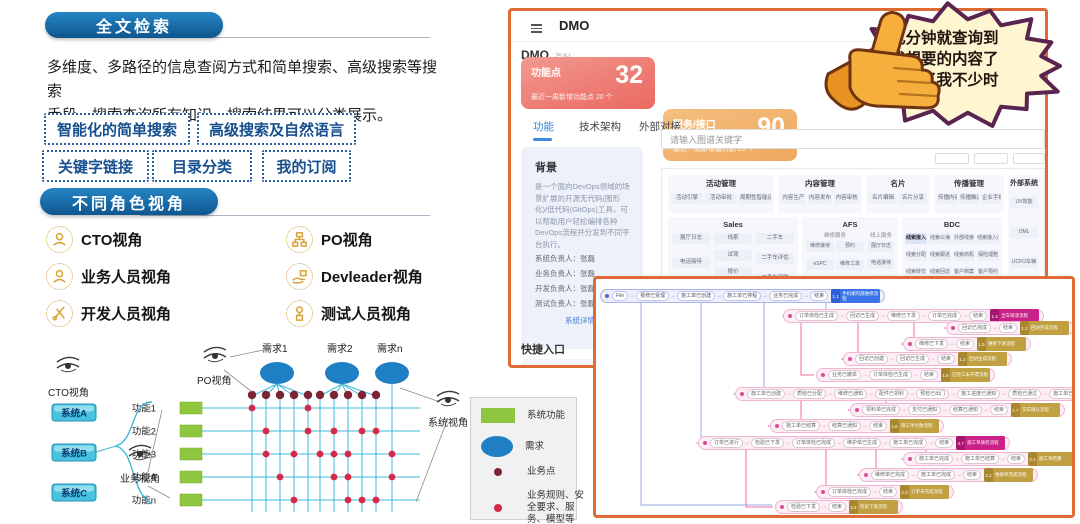  What do you see at coordinates (721, 198) in the screenshot?
I see `capability-tag: 活动审批` at bounding box center [721, 198].